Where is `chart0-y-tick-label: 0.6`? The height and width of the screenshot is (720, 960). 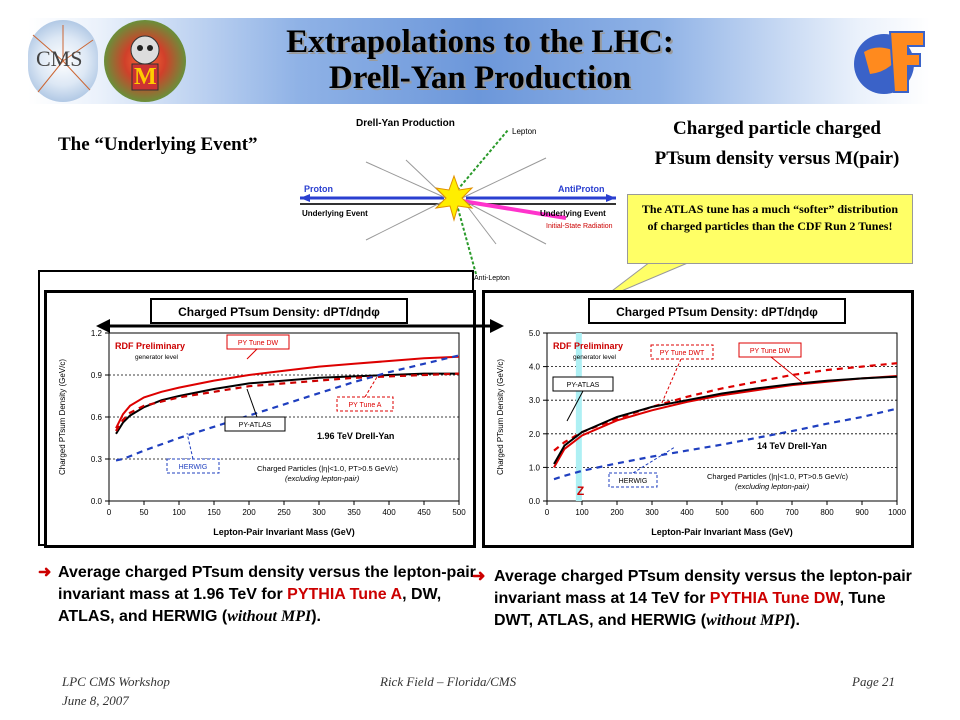
chart0-y-tick-label: 0.6 is located at coordinates (97, 417).